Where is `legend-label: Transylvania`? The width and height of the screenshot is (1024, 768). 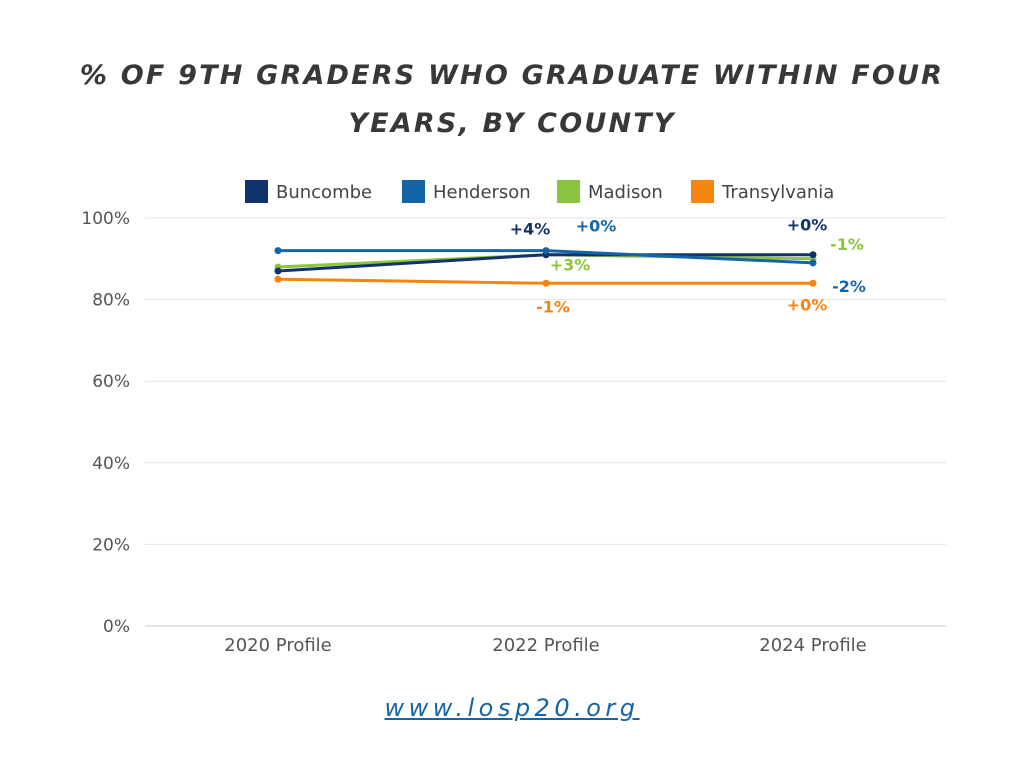
legend-label: Transylvania is located at coordinates (777, 192).